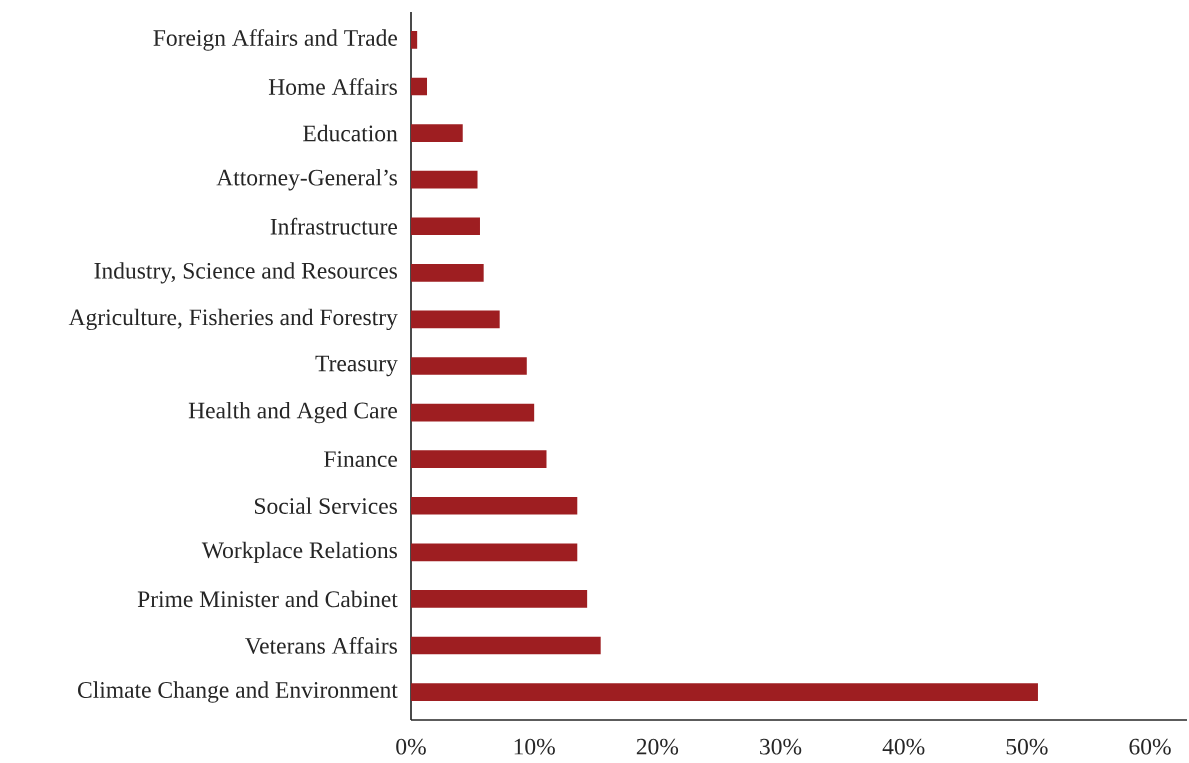 The height and width of the screenshot is (763, 1189). I want to click on y-tick-label: Social Services, so click(326, 506).